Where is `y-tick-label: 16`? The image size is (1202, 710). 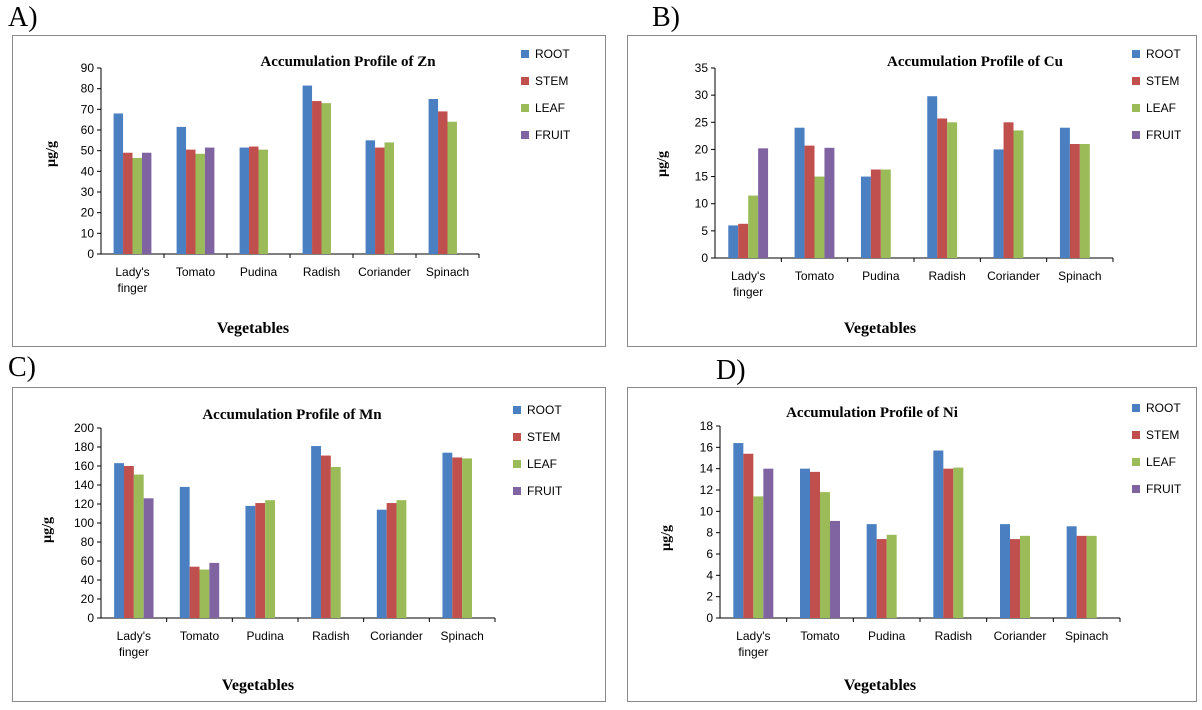
y-tick-label: 16 is located at coordinates (707, 447).